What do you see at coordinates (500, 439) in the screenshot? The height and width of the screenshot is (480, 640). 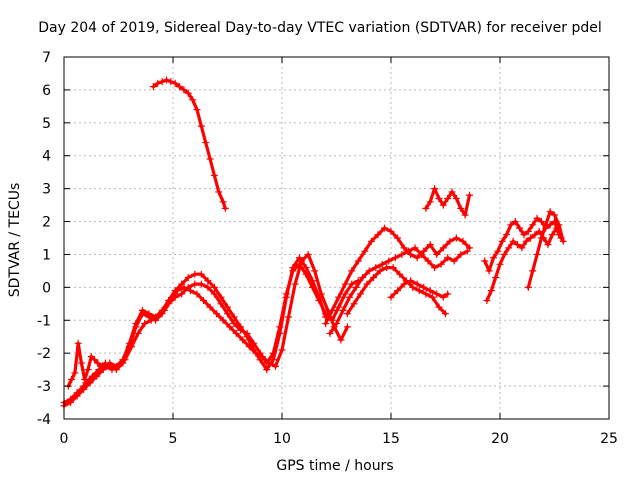 I see `x-tick-label: 20` at bounding box center [500, 439].